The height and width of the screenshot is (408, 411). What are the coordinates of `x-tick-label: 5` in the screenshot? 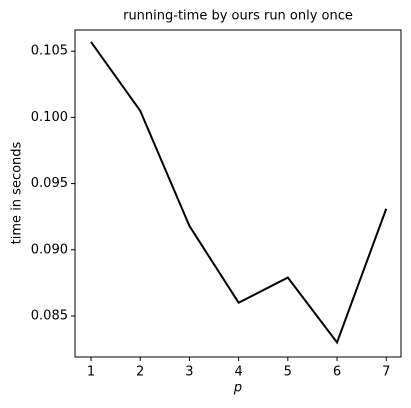 It's located at (288, 372).